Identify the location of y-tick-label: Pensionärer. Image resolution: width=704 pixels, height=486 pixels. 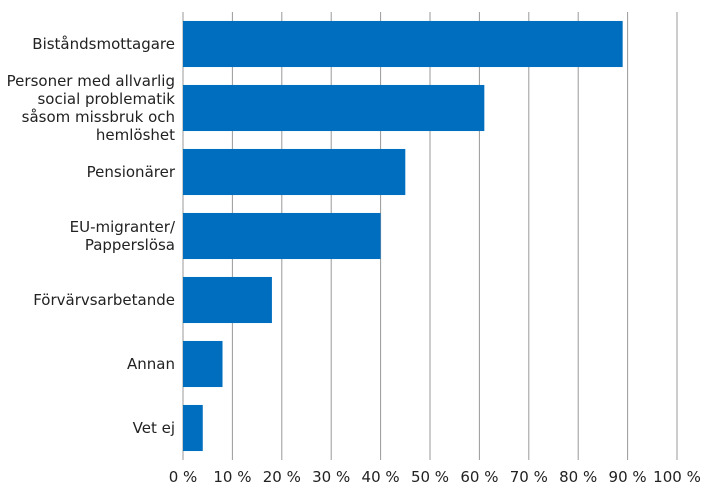
(131, 172).